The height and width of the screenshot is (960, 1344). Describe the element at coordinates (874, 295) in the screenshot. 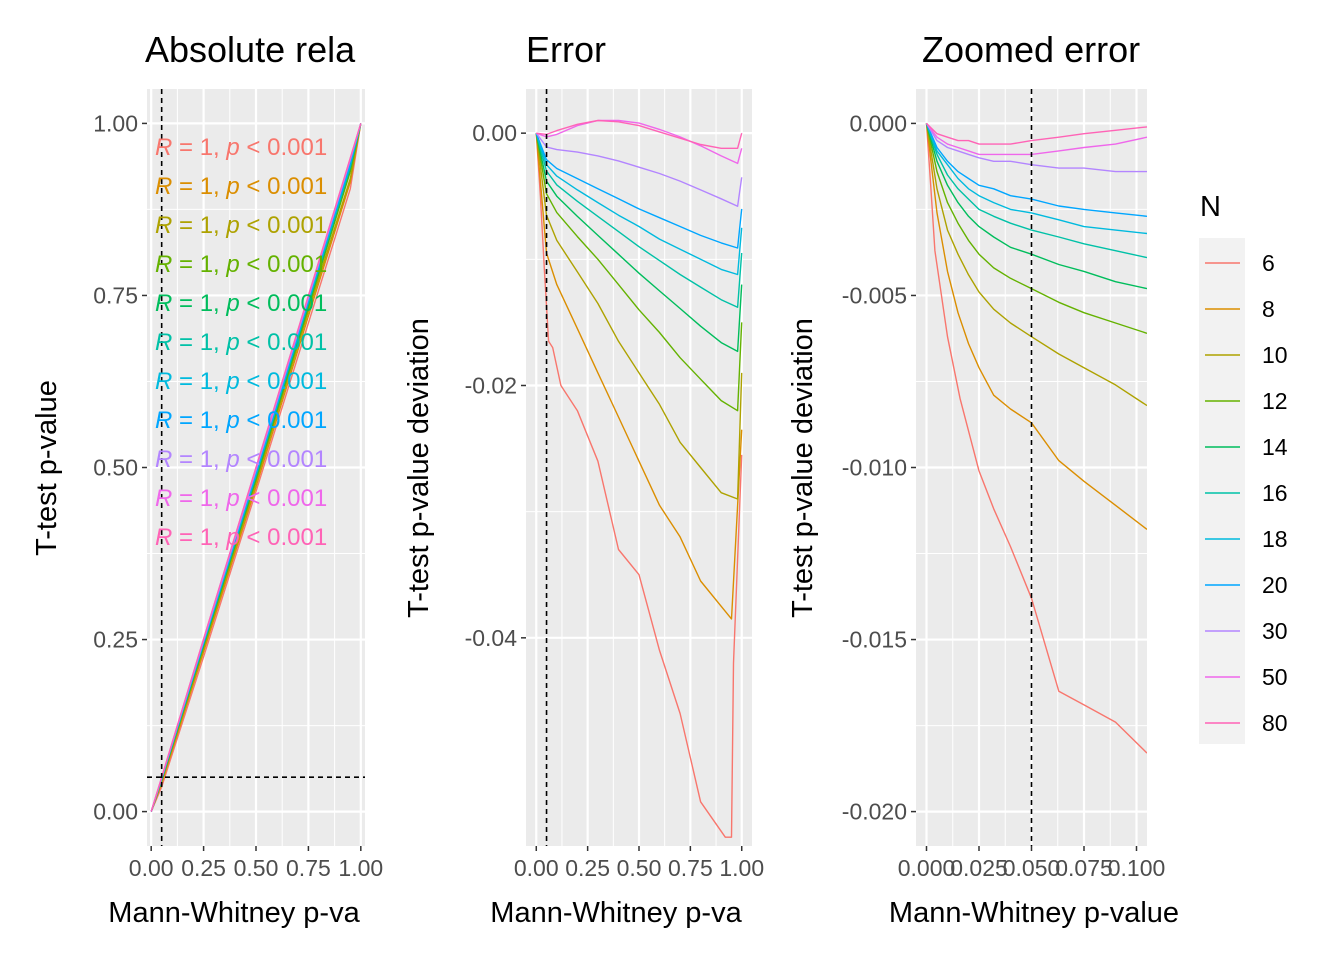

I see `y-tick-label: -0.005` at that location.